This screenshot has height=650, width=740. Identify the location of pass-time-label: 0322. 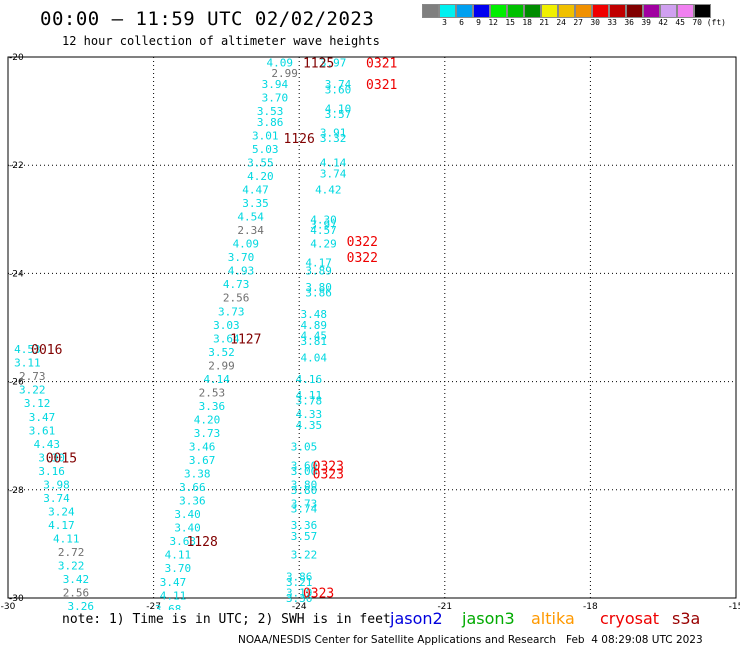
(362, 242).